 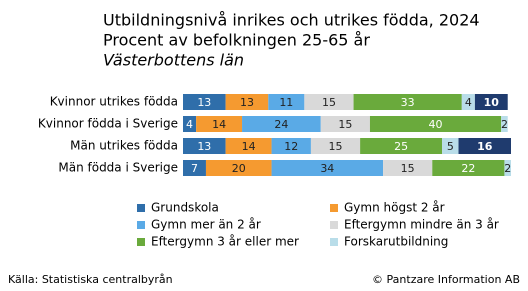 I want to click on category-label: Kvinnor födda i Sverige, so click(x=108, y=124).